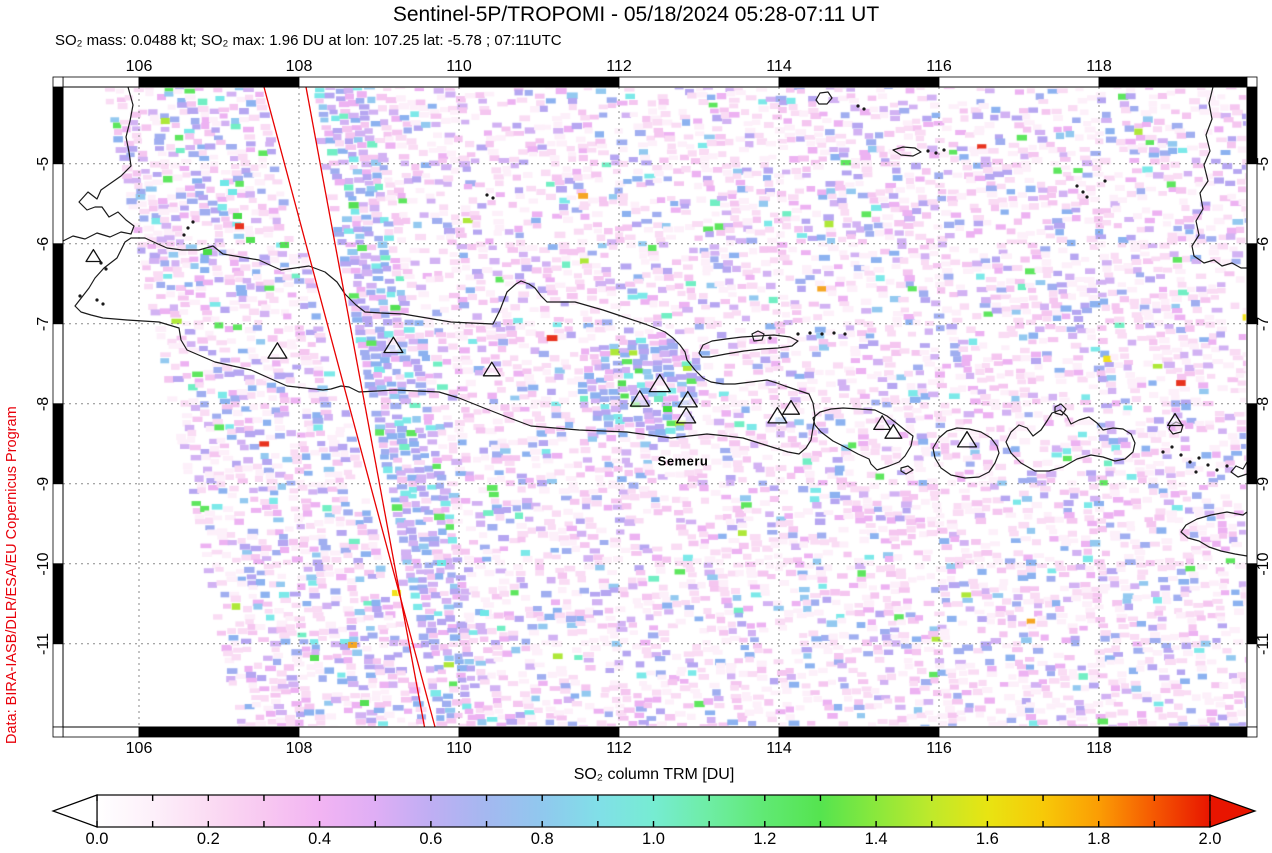 Image resolution: width=1272 pixels, height=853 pixels. I want to click on colorbar-tick-label: 1.4, so click(876, 839).